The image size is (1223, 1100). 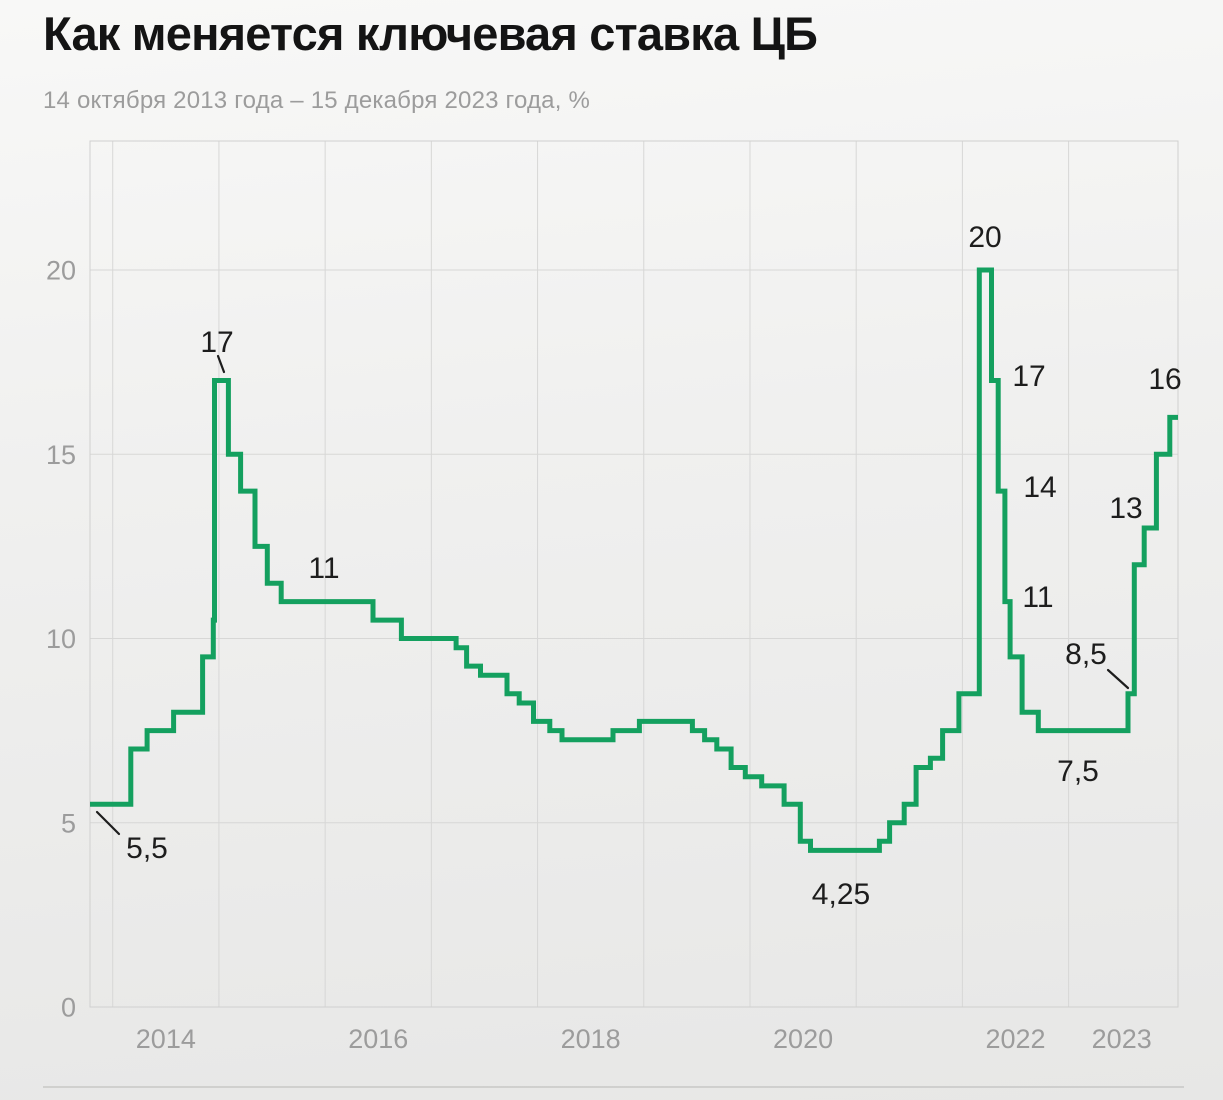 What do you see at coordinates (1122, 1039) in the screenshot?
I see `x-axis-label-2023: 2023` at bounding box center [1122, 1039].